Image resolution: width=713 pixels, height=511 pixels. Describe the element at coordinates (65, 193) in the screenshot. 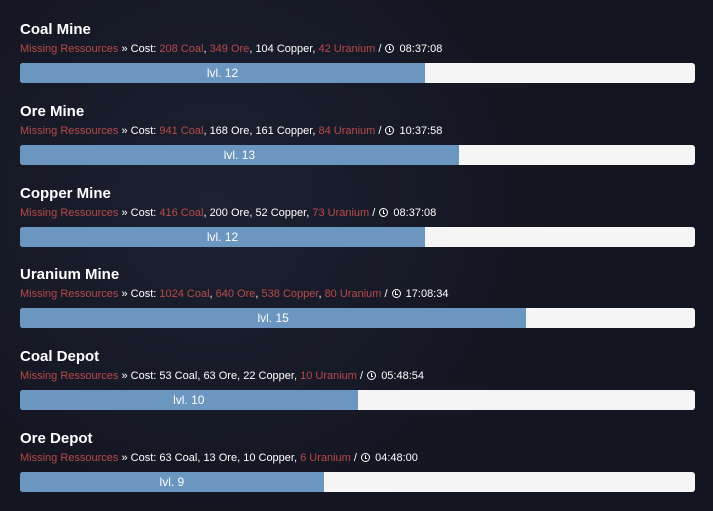

I see `building-name: Copper Mine` at that location.